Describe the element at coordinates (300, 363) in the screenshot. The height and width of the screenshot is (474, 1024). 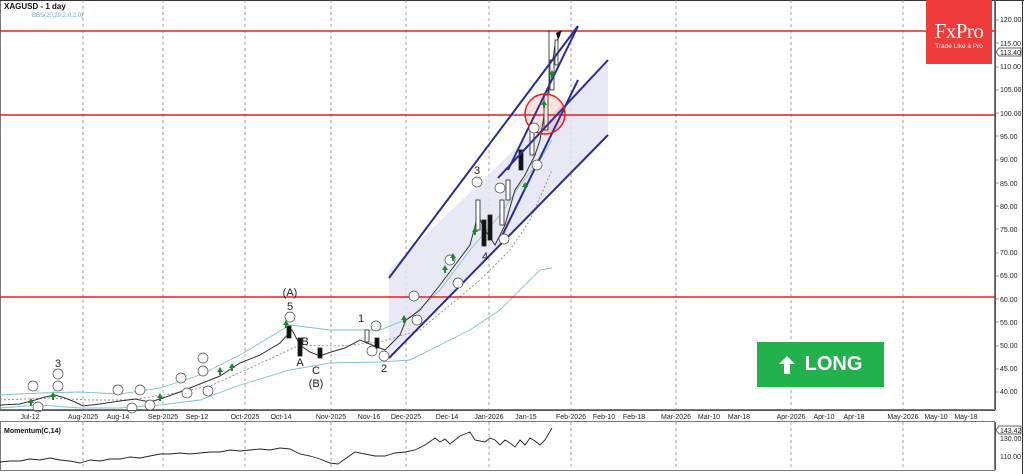
I see `svg-text: A` at that location.